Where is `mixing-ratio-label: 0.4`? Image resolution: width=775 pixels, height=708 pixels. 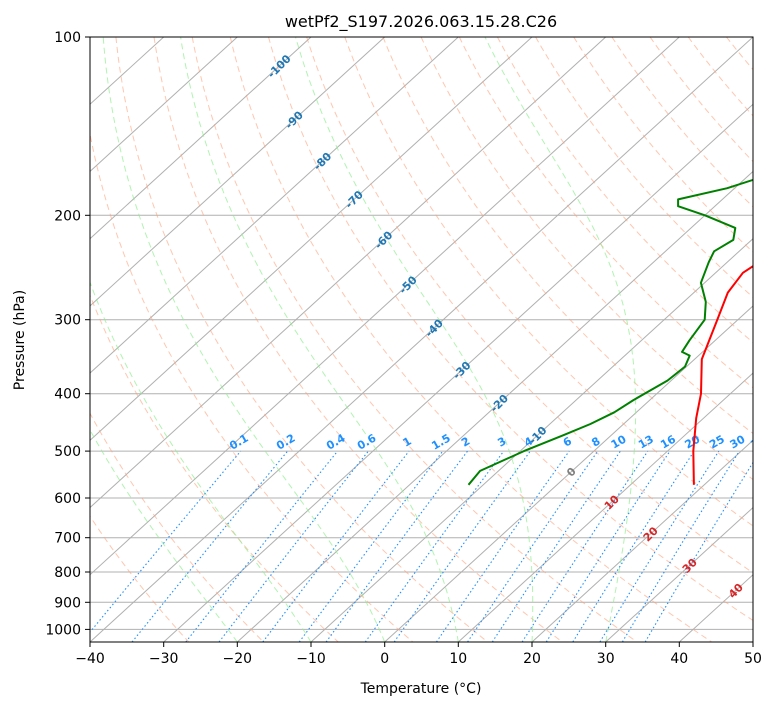
mixing-ratio-label: 0.4 is located at coordinates (336, 441).